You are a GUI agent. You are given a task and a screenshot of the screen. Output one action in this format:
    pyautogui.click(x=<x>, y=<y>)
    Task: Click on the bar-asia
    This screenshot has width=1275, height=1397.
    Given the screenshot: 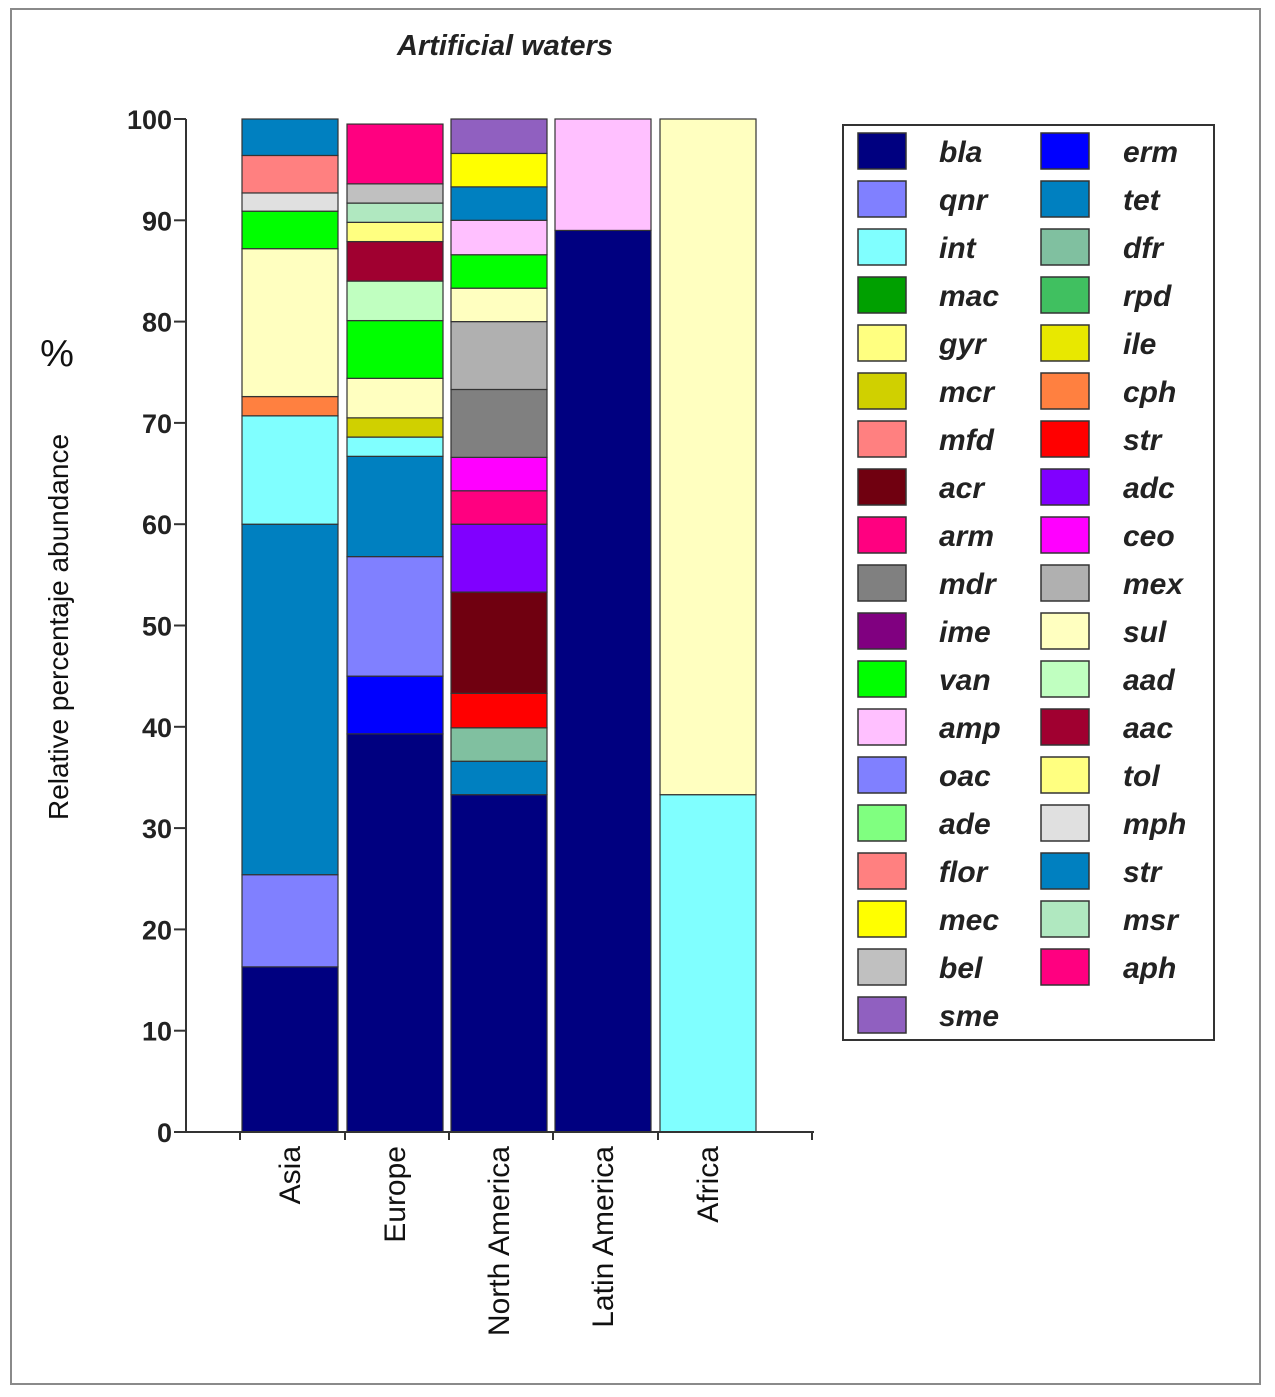 What is the action you would take?
    pyautogui.click(x=290, y=625)
    